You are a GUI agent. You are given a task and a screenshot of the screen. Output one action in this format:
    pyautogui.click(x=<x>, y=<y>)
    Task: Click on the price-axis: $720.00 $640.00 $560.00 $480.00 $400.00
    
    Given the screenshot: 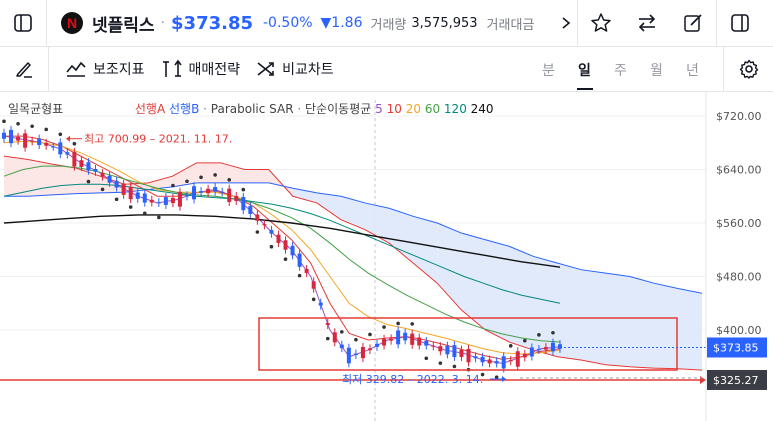 What is the action you would take?
    pyautogui.click(x=733, y=256)
    